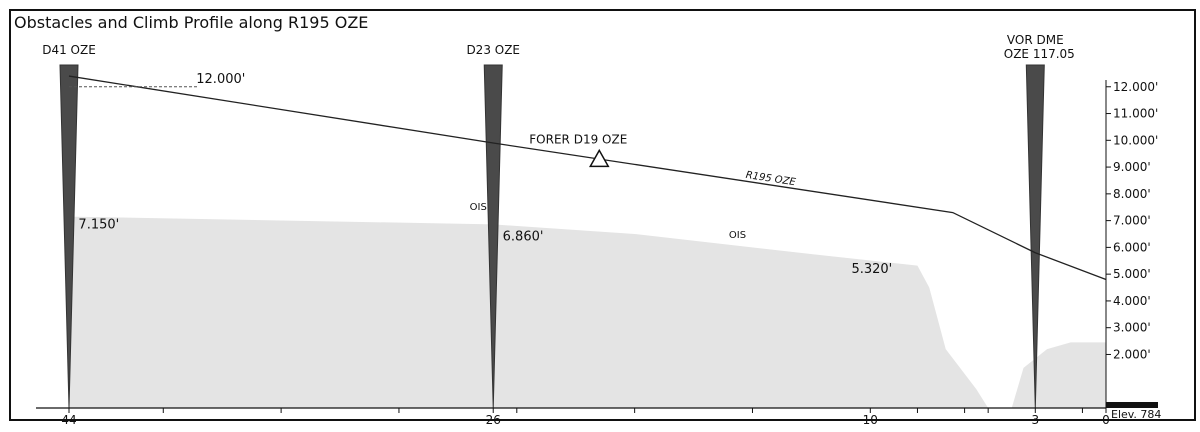  Describe the element at coordinates (578, 139) in the screenshot. I see `waypoint-label: FORER D19 OZE` at that location.